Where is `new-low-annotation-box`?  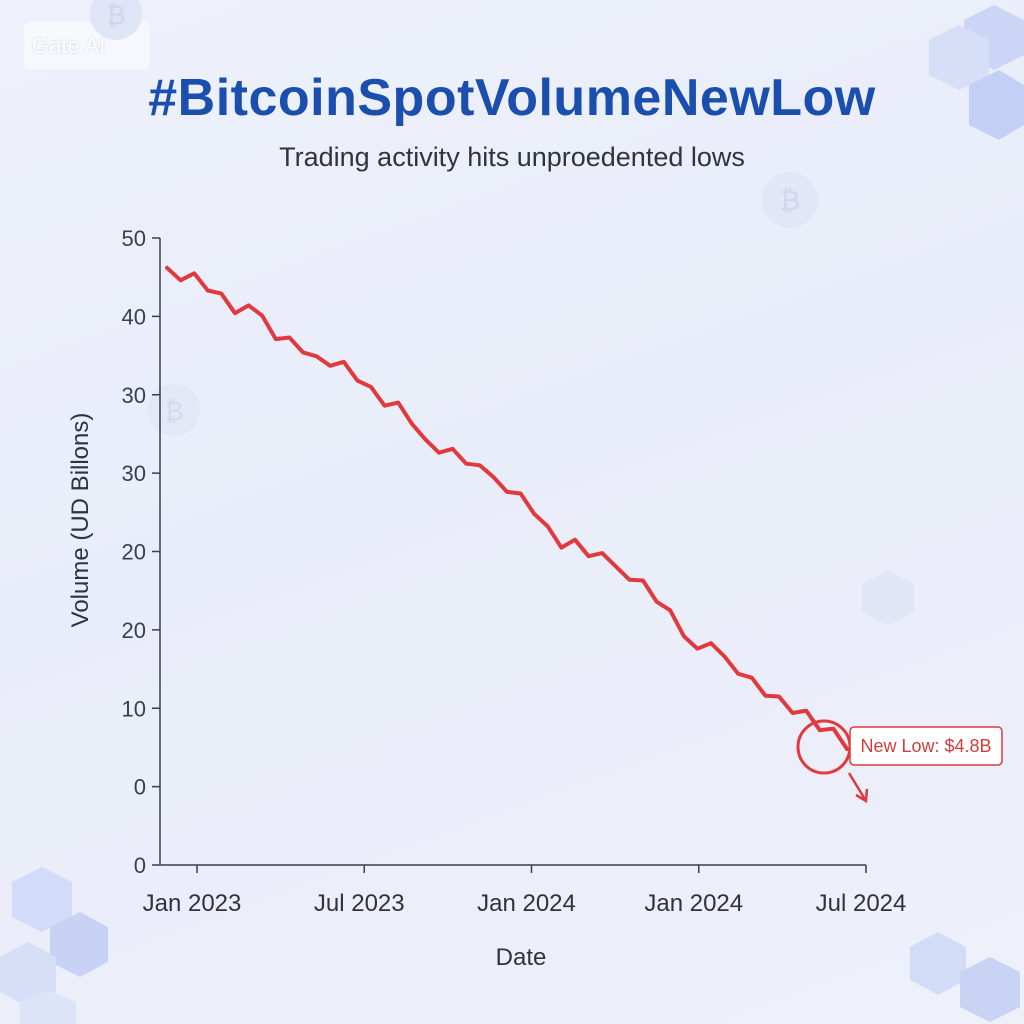 new-low-annotation-box is located at coordinates (926, 746).